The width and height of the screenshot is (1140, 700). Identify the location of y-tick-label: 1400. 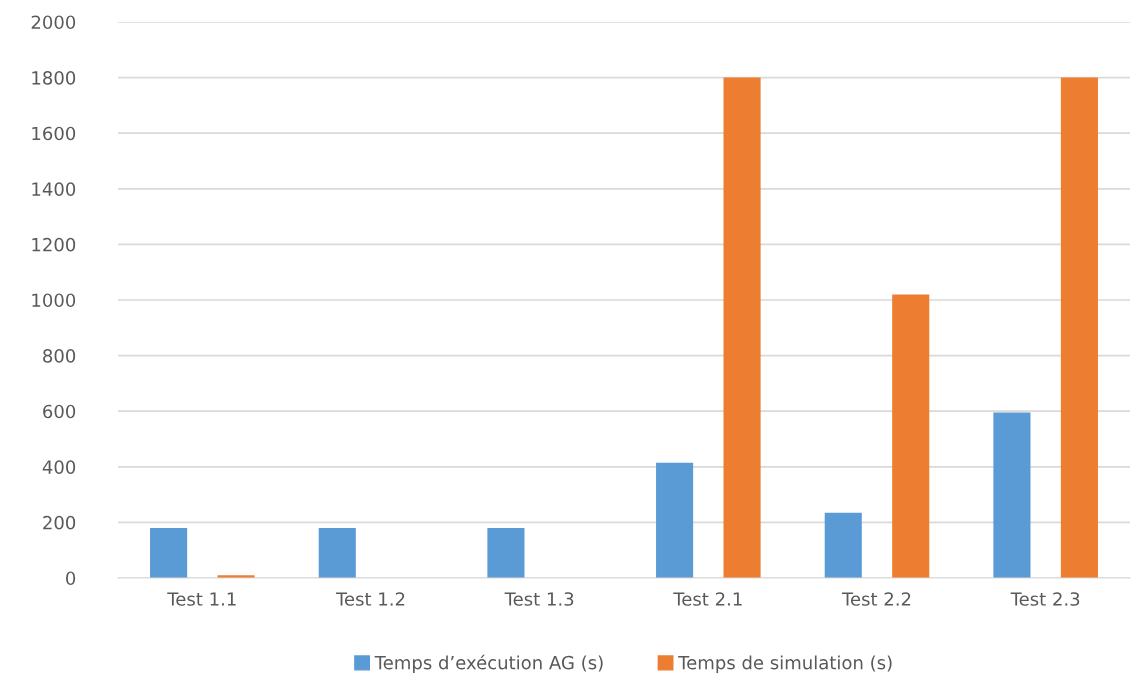
(54, 189).